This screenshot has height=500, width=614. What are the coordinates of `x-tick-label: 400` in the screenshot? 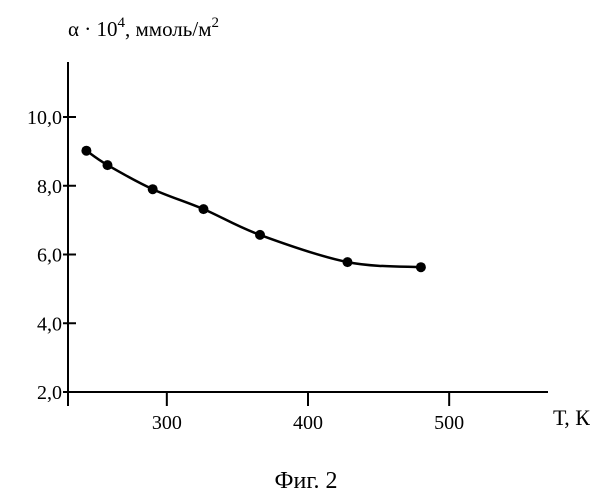 It's located at (308, 423).